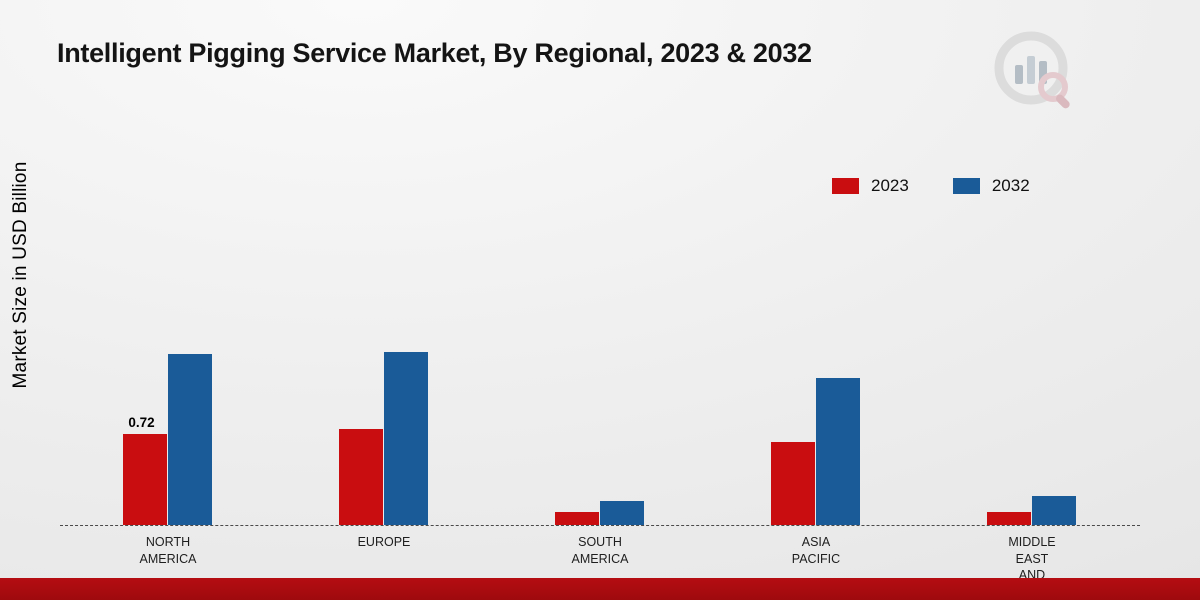 Image resolution: width=1200 pixels, height=600 pixels. What do you see at coordinates (141, 422) in the screenshot?
I see `bar-value-label: 0.72` at bounding box center [141, 422].